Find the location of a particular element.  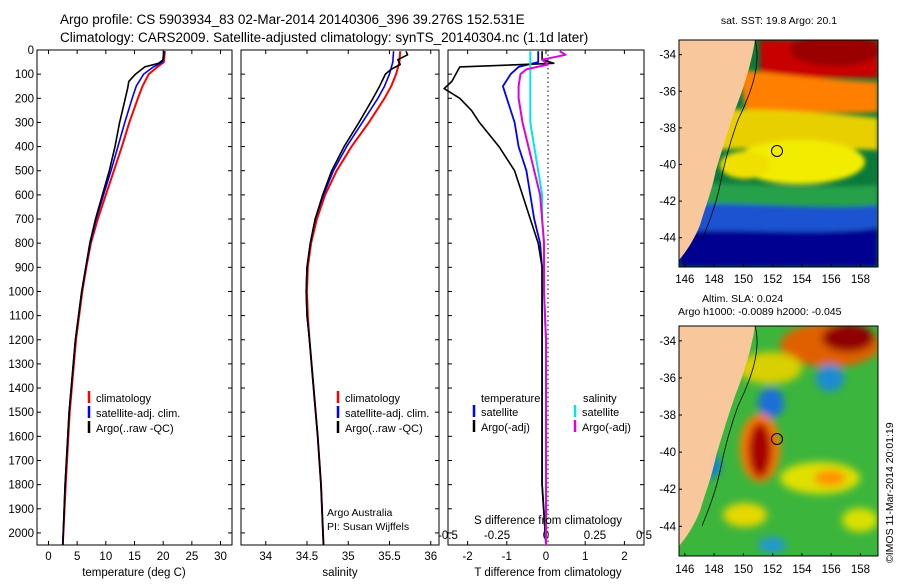

s-tick-label: 0.25 is located at coordinates (595, 536).